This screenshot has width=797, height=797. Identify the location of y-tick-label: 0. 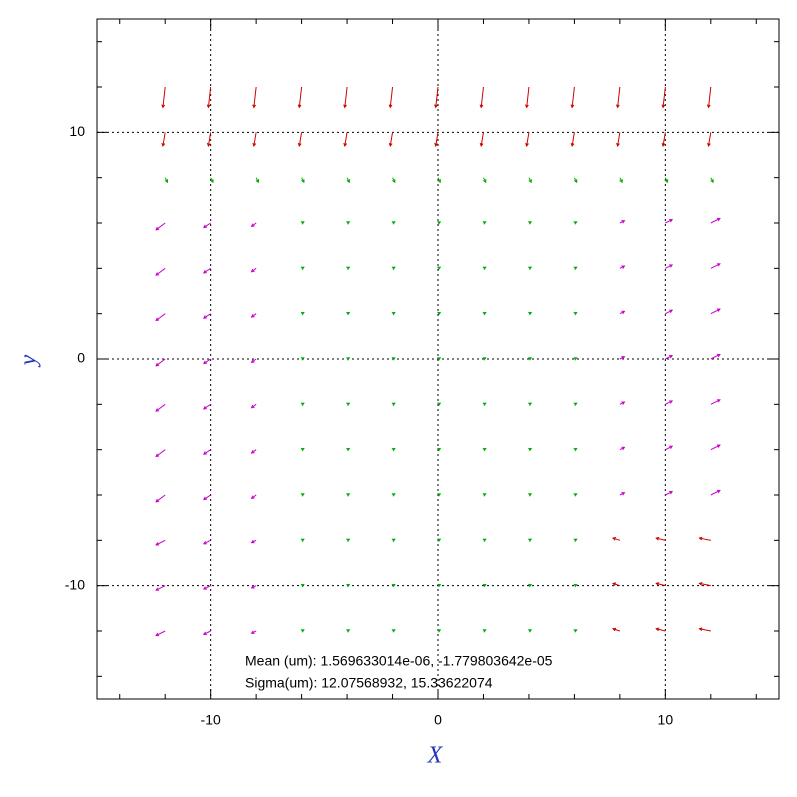
(81, 358).